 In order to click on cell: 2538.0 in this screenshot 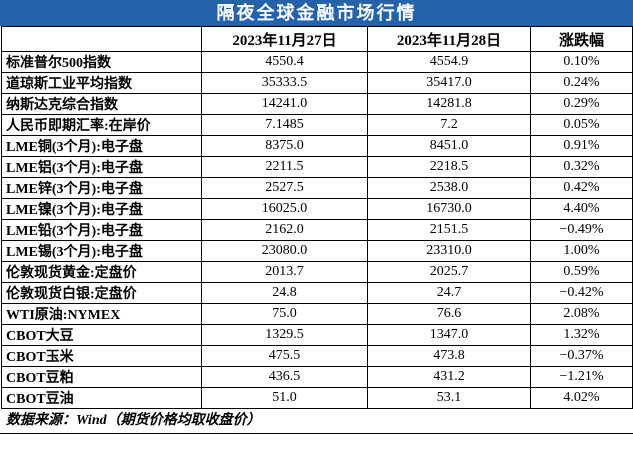, I will do `click(449, 188)`.